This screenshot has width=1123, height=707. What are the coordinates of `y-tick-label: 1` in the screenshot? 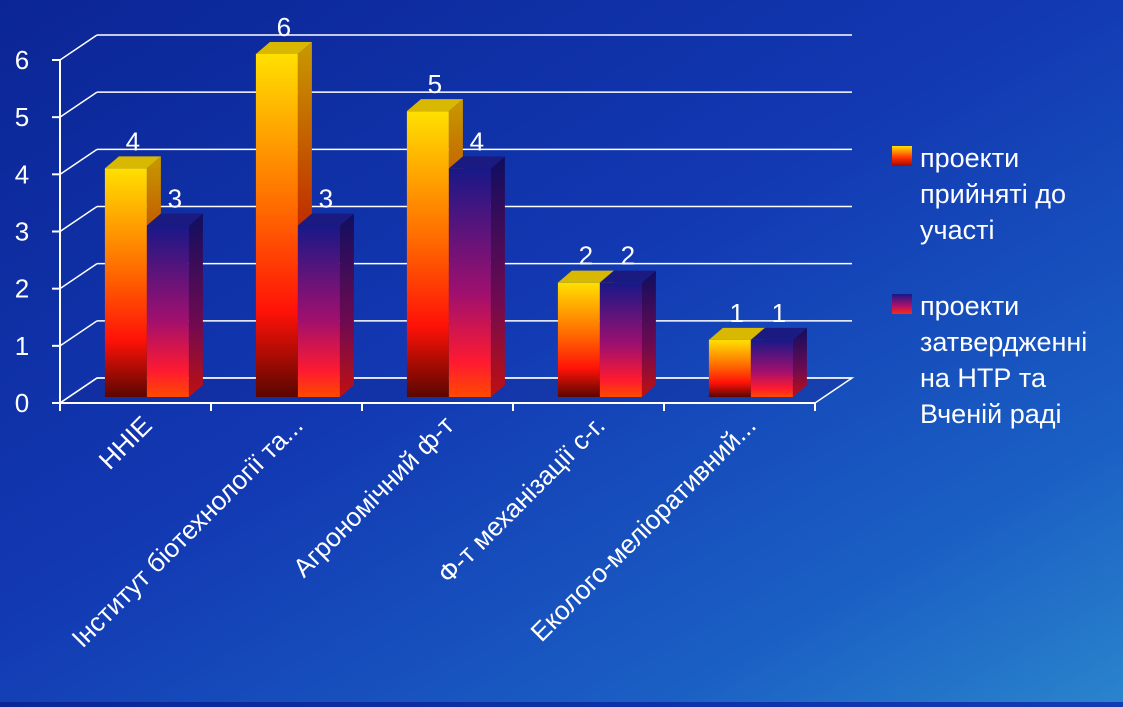 It's located at (22, 346).